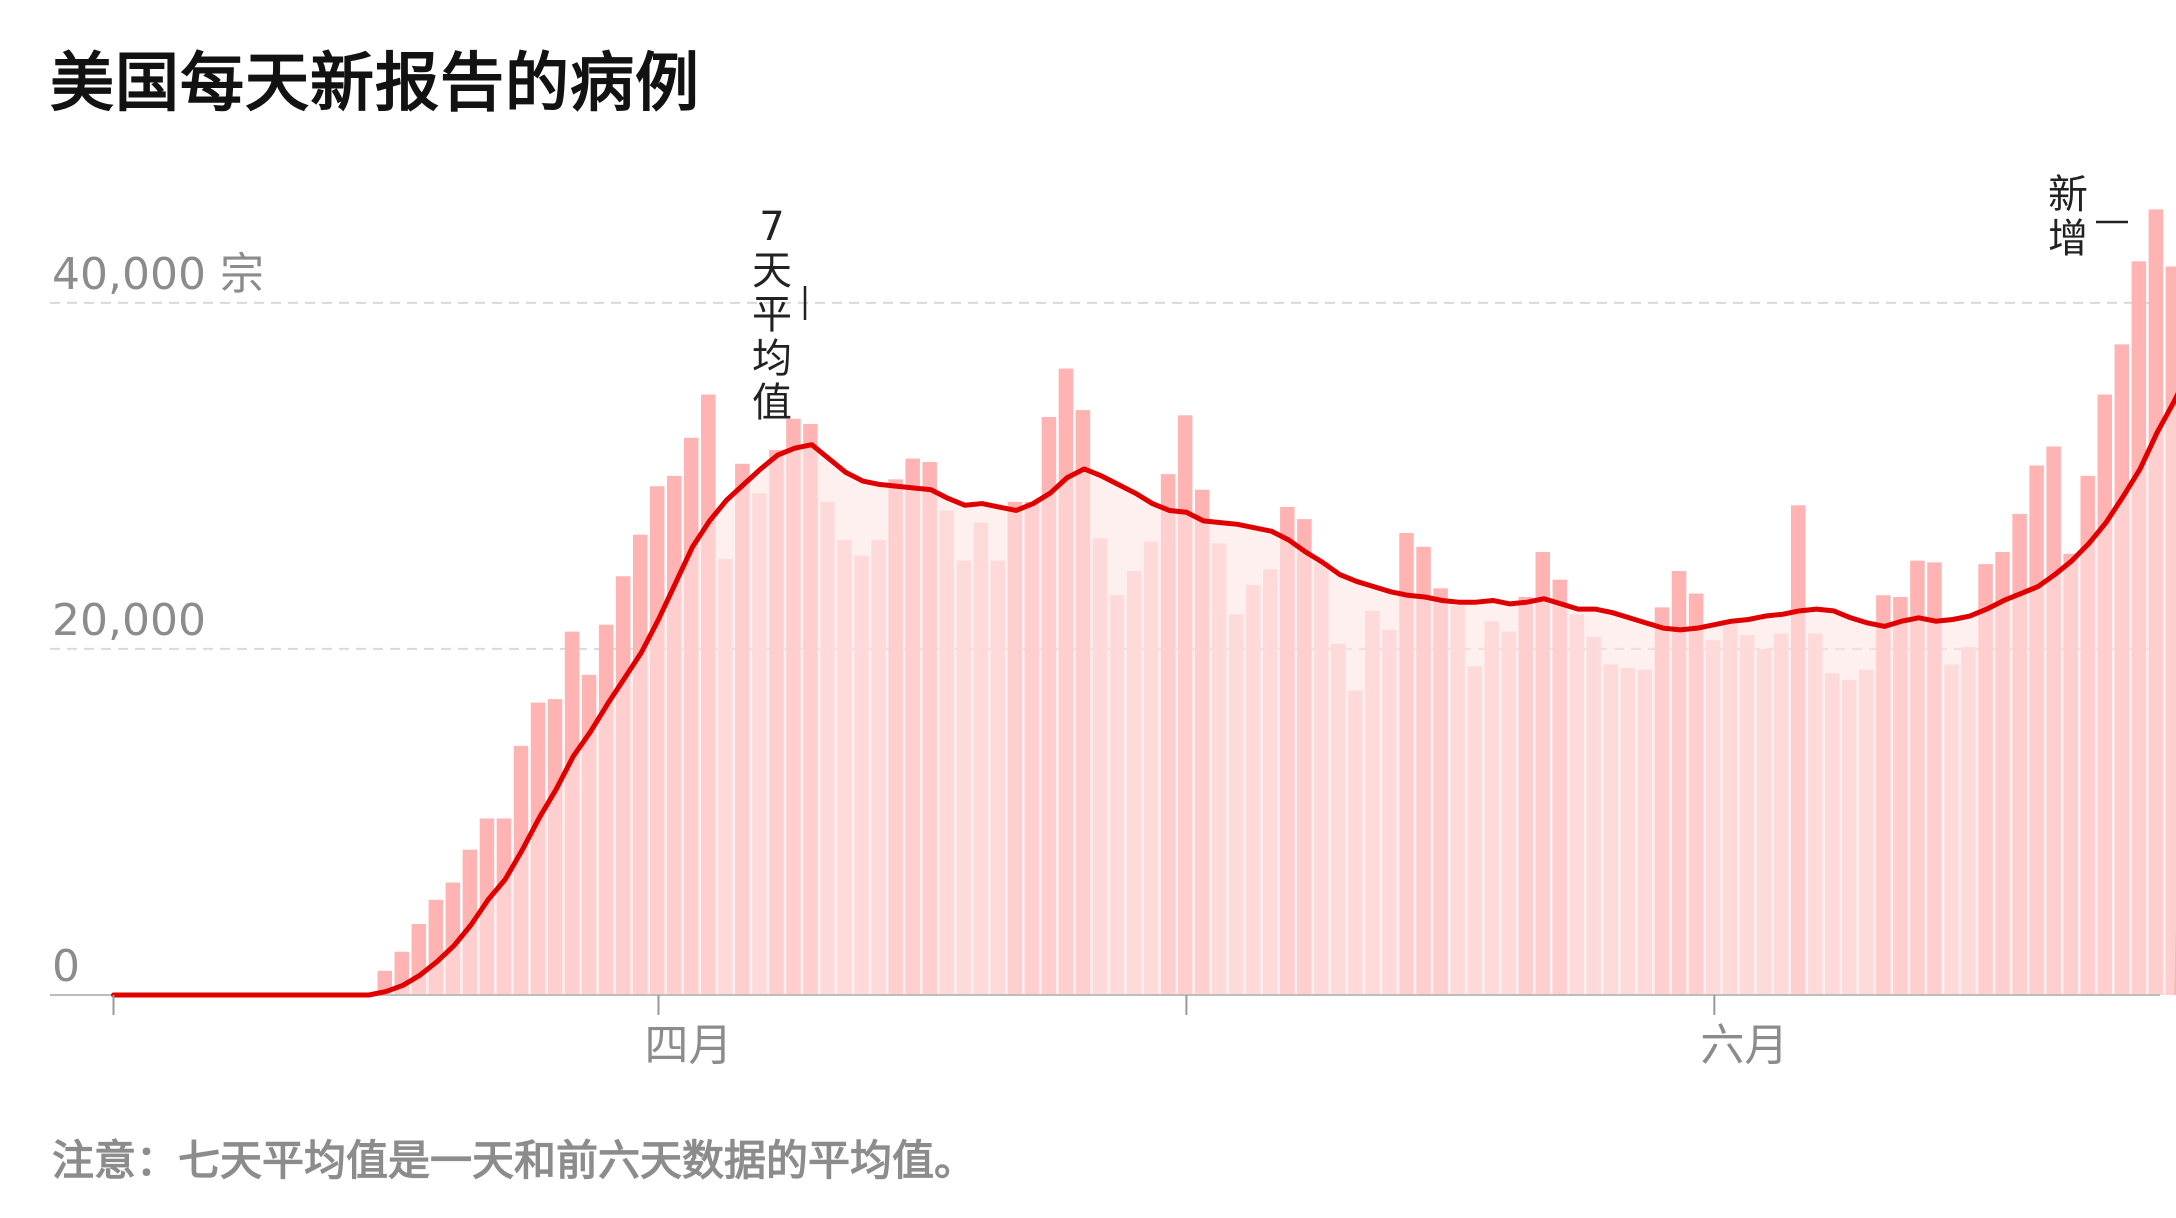  I want to click on x-axis-ticks: 四月 六月, so click(950, 1033).